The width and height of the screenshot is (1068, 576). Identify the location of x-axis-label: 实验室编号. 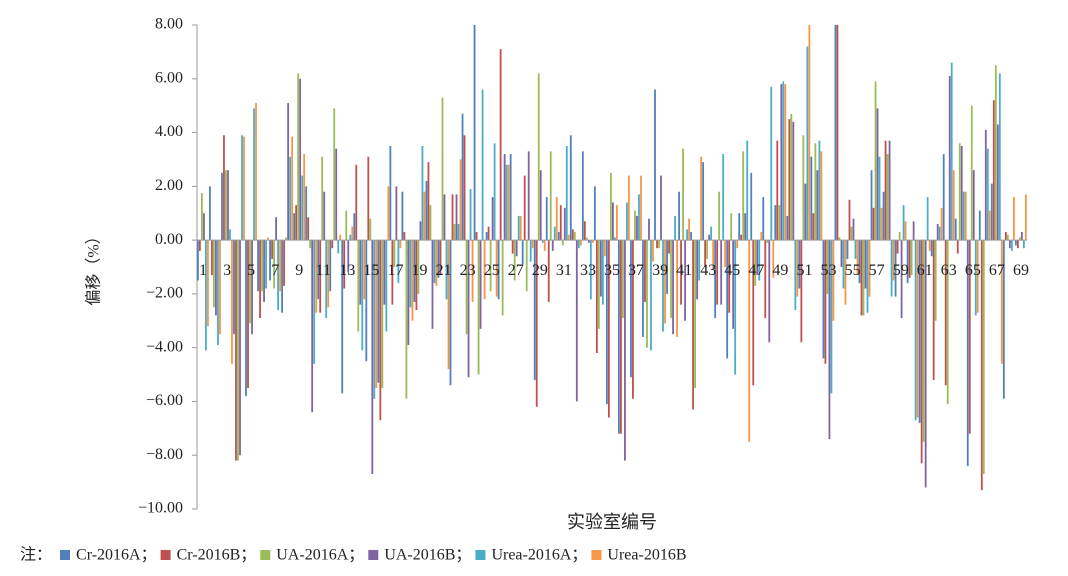
(612, 522).